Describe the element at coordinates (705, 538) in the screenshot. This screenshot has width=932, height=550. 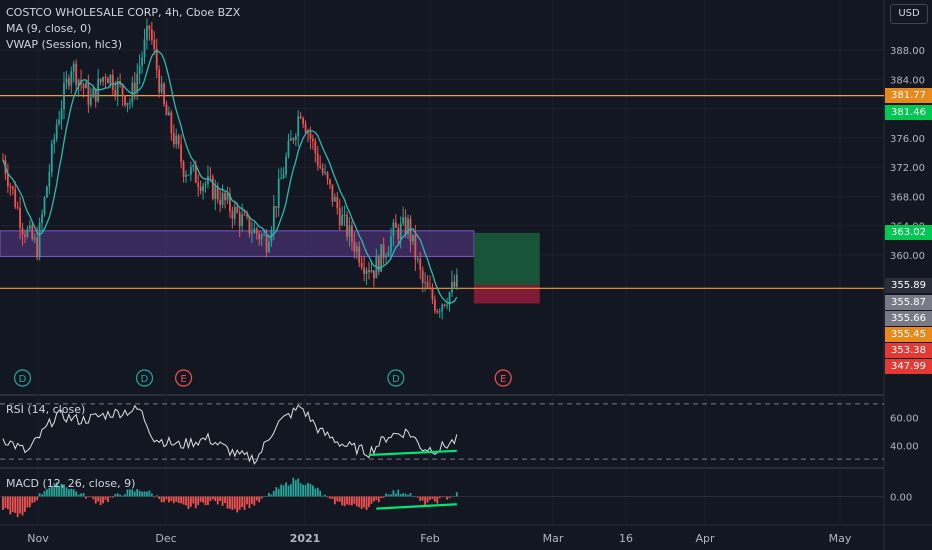
I see `x-tick-label: Apr` at that location.